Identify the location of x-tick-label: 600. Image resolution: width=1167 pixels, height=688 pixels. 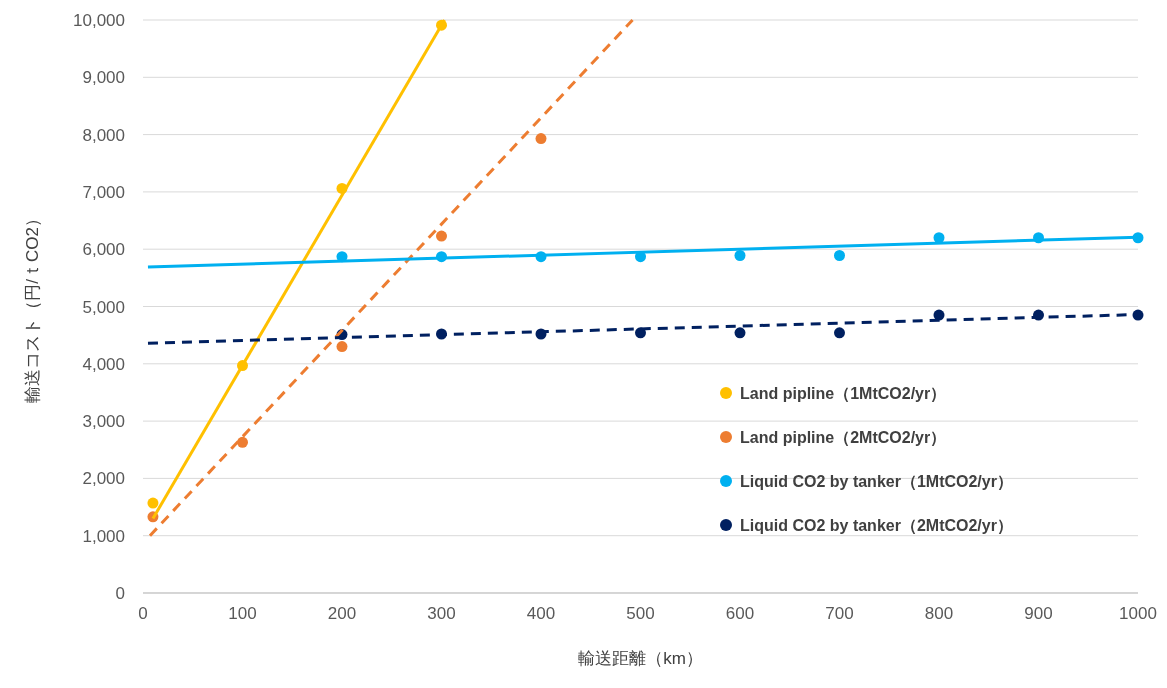
(740, 613).